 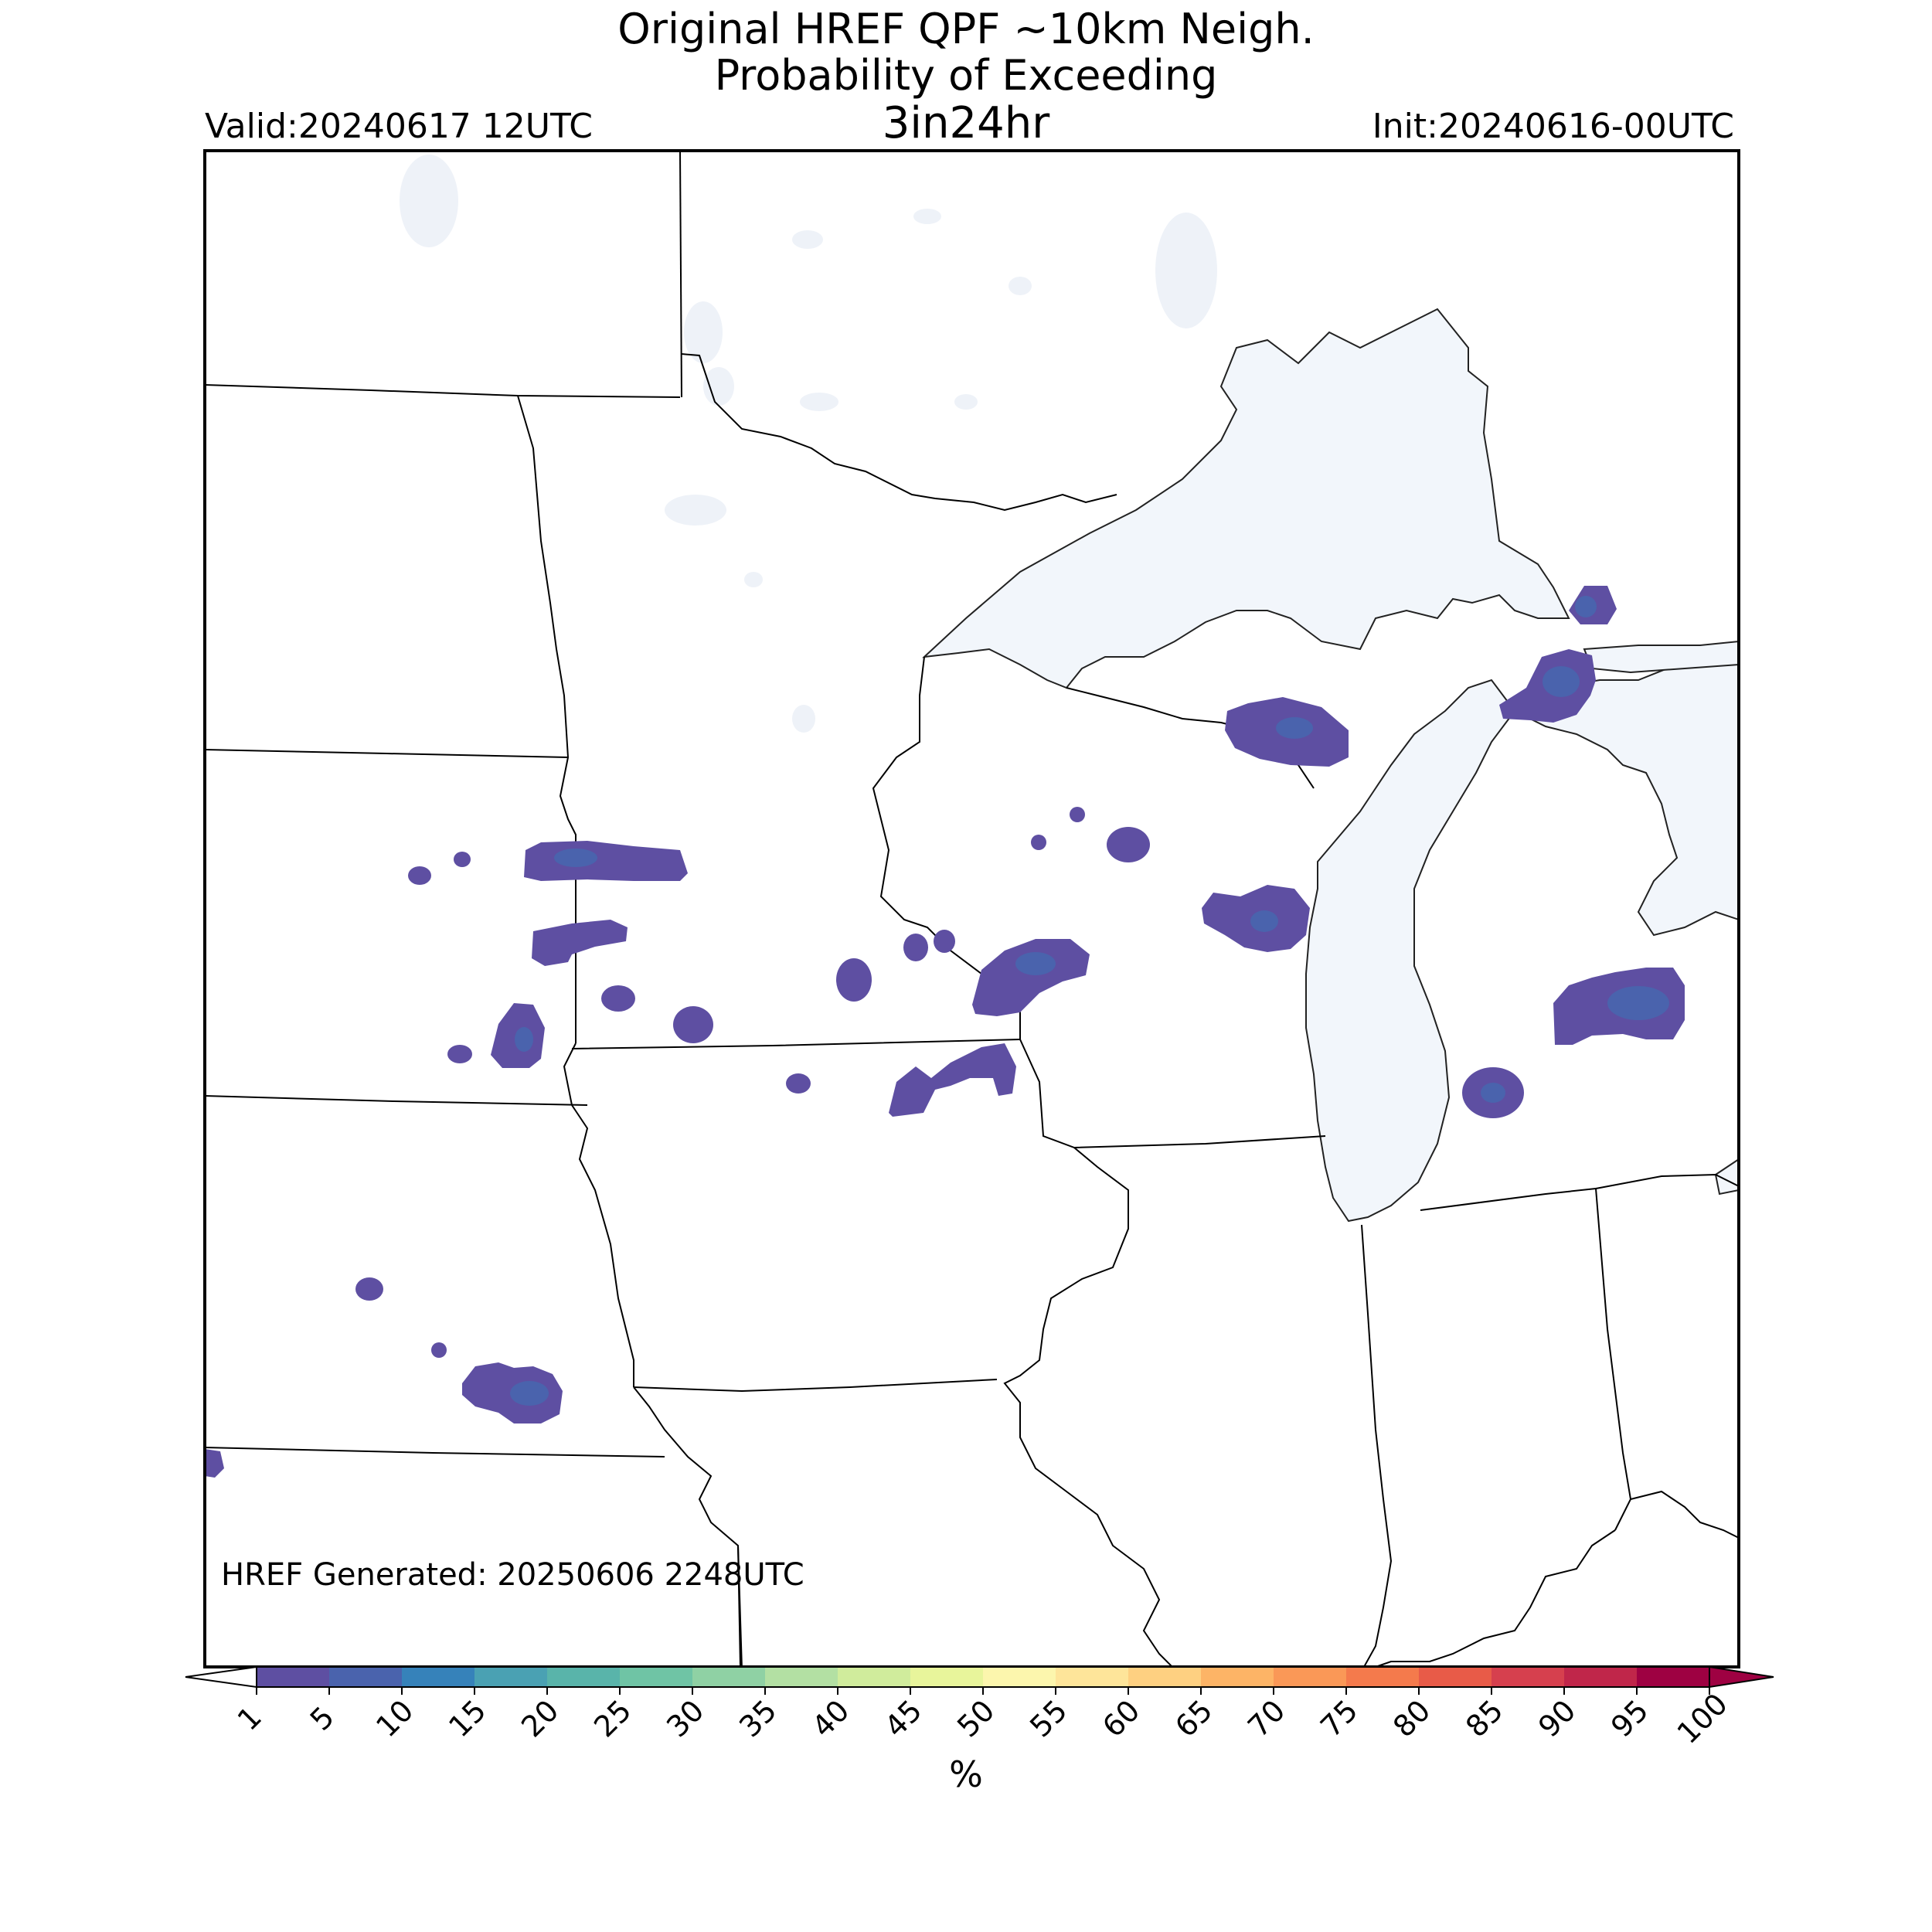 What do you see at coordinates (1661, 657) in the screenshot?
I see `north-channel` at bounding box center [1661, 657].